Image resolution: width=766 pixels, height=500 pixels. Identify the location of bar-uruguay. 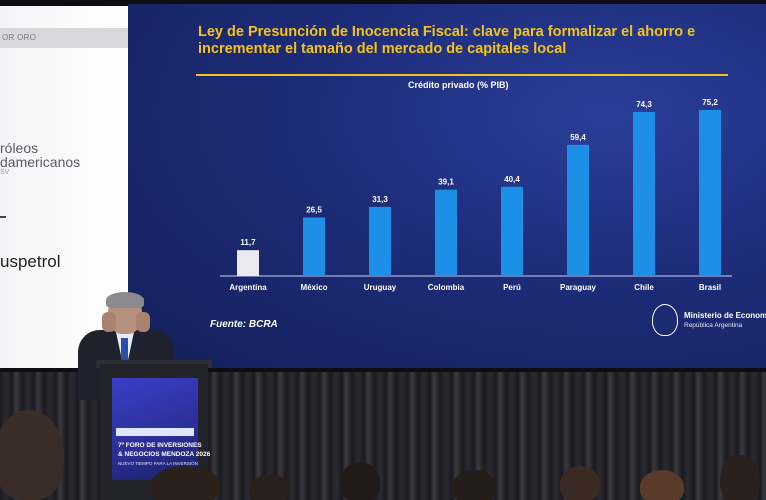
(380, 241).